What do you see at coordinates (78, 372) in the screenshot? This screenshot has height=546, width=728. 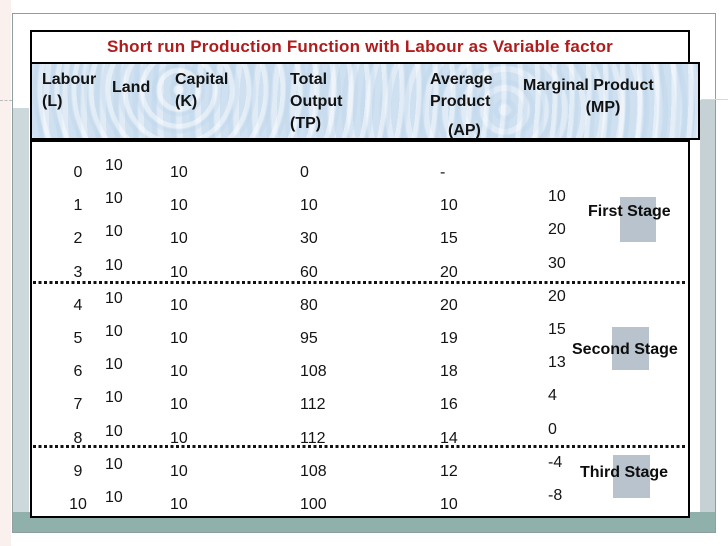 I see `cell-labour: 6` at bounding box center [78, 372].